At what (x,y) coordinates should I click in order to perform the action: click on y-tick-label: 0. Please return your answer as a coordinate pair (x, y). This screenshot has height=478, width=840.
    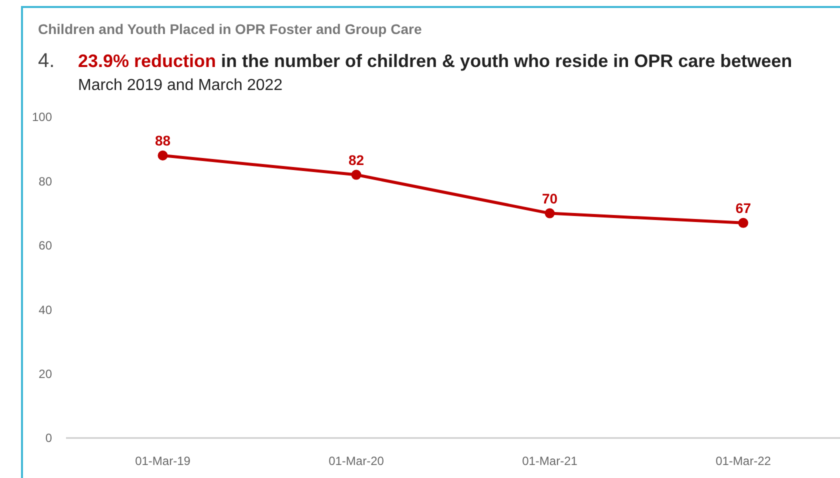
    Looking at the image, I should click on (48, 438).